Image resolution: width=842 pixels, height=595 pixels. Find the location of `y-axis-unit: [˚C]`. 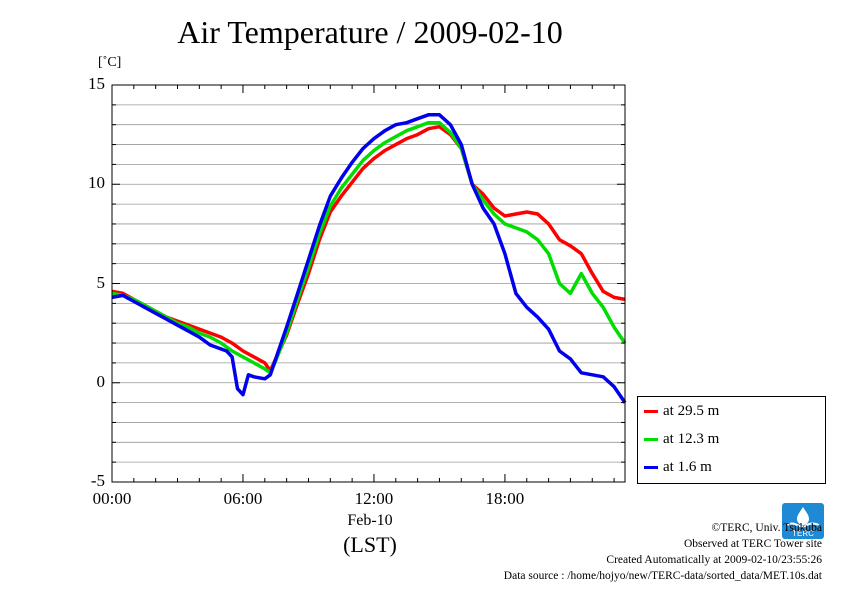

y-axis-unit: [˚C] is located at coordinates (110, 62).